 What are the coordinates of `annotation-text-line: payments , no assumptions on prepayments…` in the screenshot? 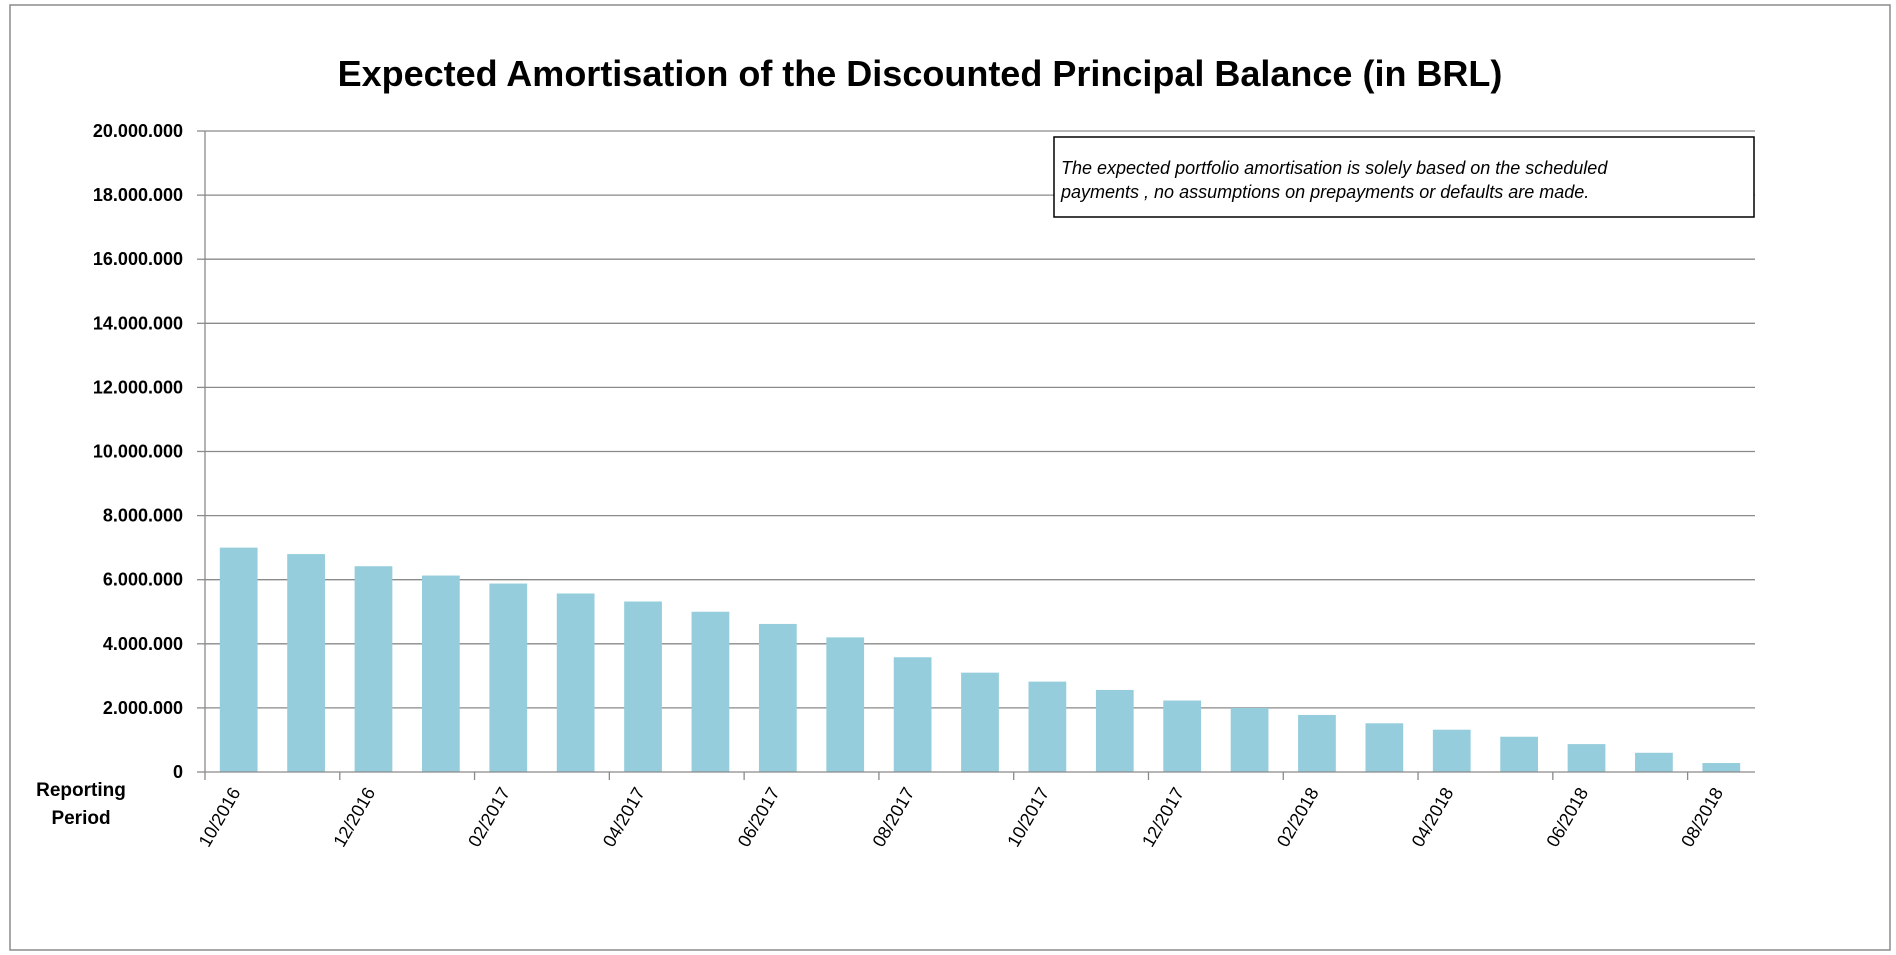 It's located at (1324, 192).